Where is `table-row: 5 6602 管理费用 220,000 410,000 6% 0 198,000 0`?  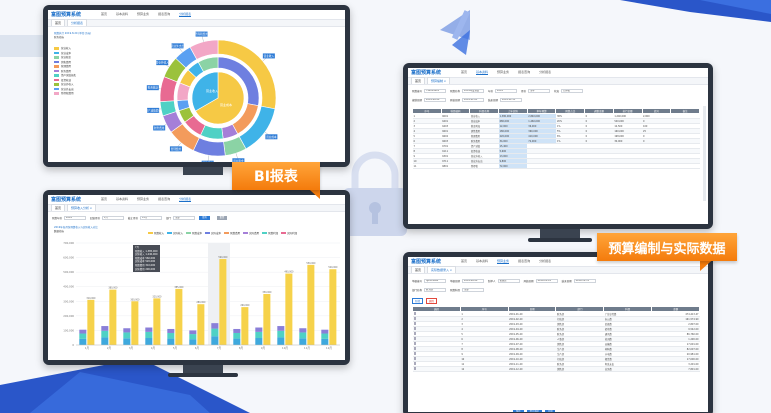
table-row: 5 6602 管理费用 220,000 410,000 6% 0 198,000 0 is located at coordinates (556, 136).